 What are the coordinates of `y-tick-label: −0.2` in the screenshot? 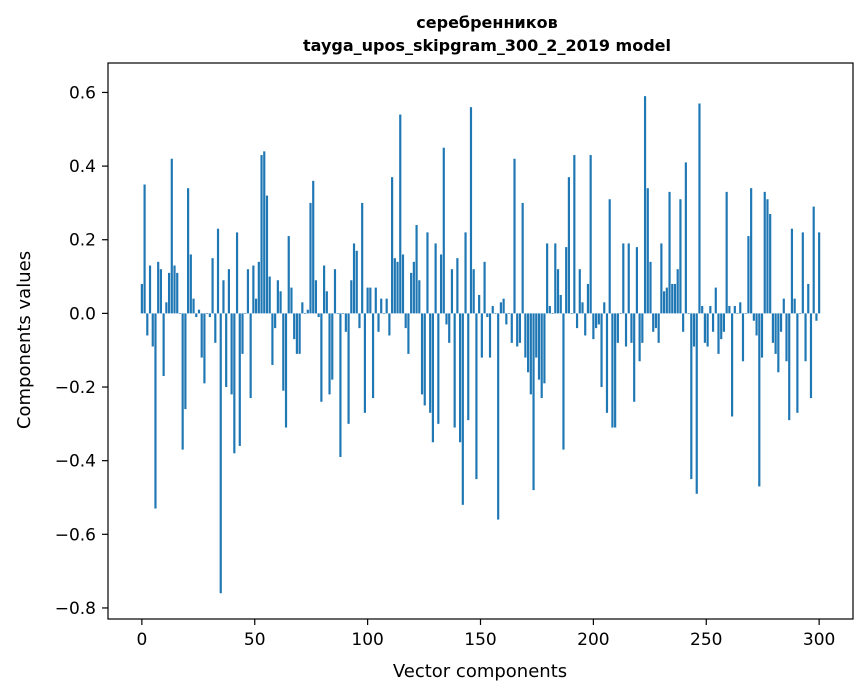 It's located at (75, 388).